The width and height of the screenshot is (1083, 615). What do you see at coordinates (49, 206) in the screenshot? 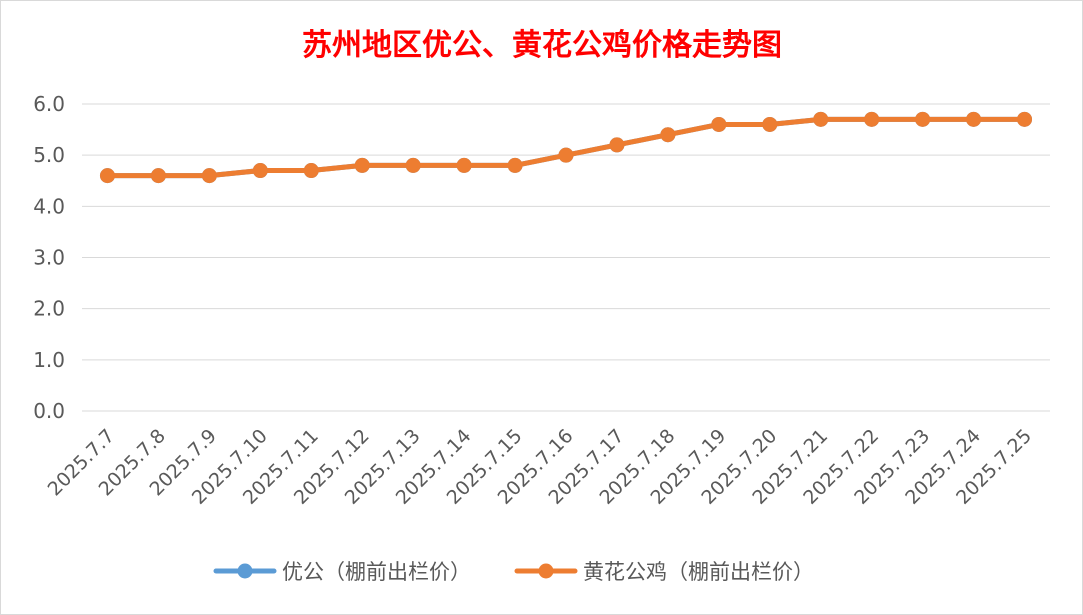
I see `y-tick-label: 4.0` at bounding box center [49, 206].